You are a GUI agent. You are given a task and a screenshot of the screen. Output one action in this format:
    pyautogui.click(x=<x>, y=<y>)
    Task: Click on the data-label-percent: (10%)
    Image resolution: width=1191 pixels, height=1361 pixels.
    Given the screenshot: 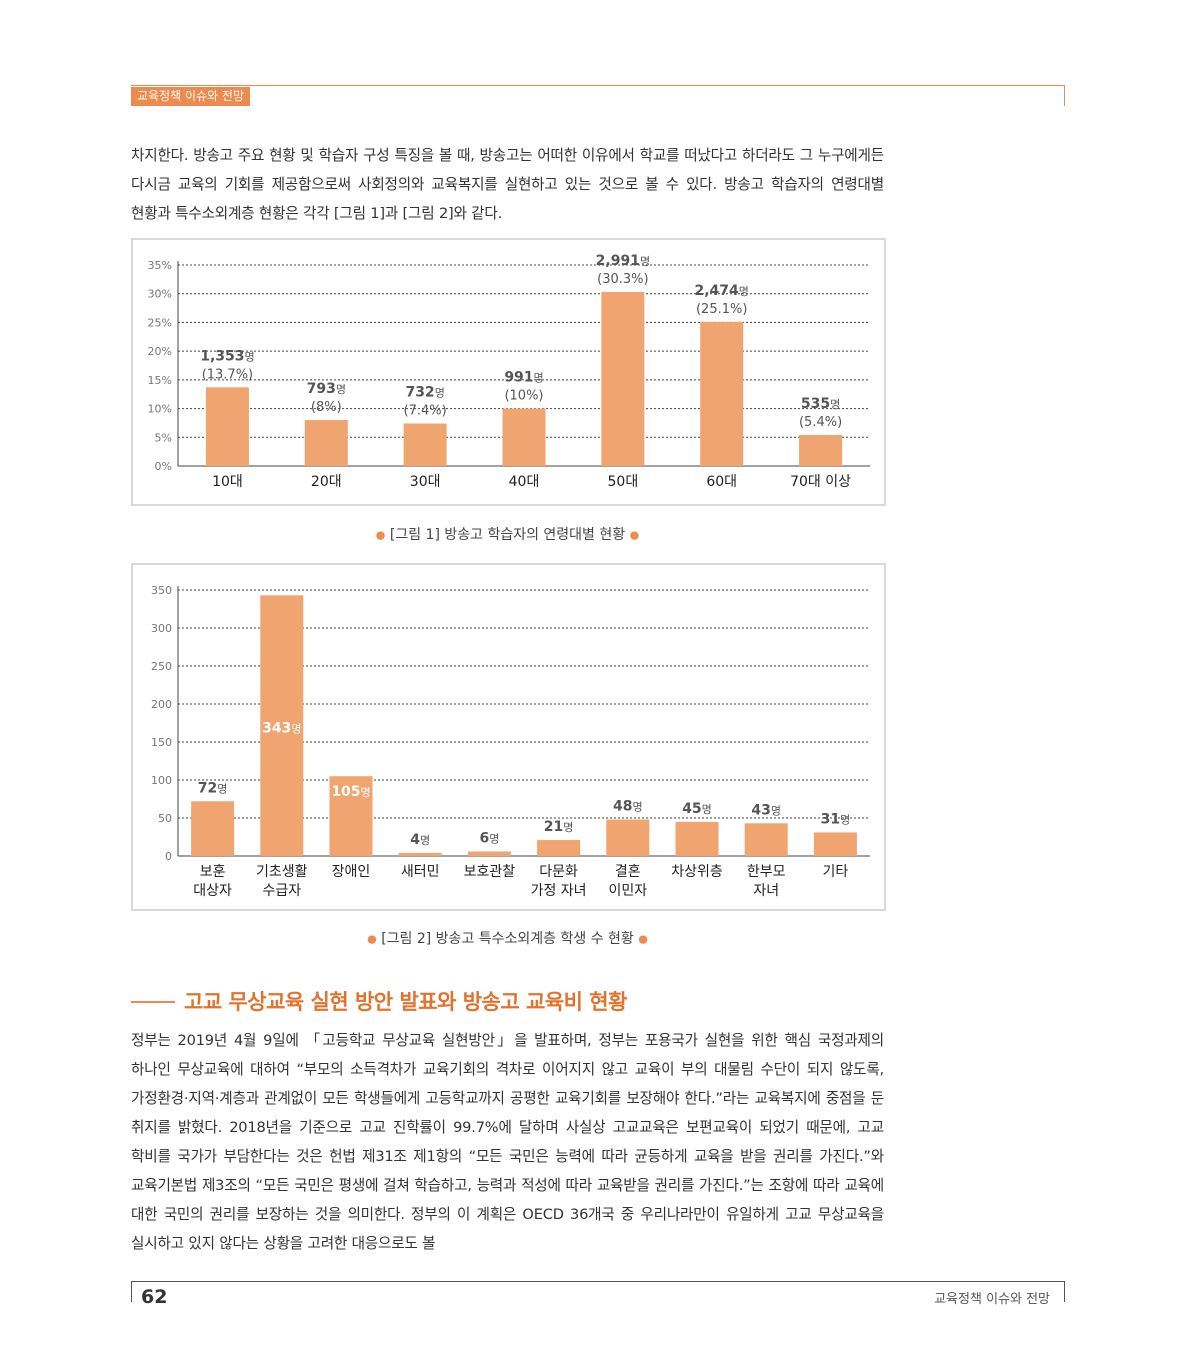 What is the action you would take?
    pyautogui.click(x=523, y=396)
    